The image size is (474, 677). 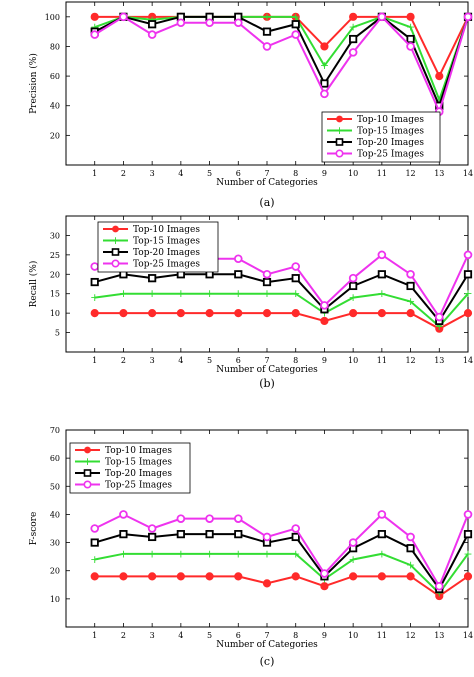 What do you see at coordinates (324, 635) in the screenshot?
I see `x-tick-label: 9` at bounding box center [324, 635].